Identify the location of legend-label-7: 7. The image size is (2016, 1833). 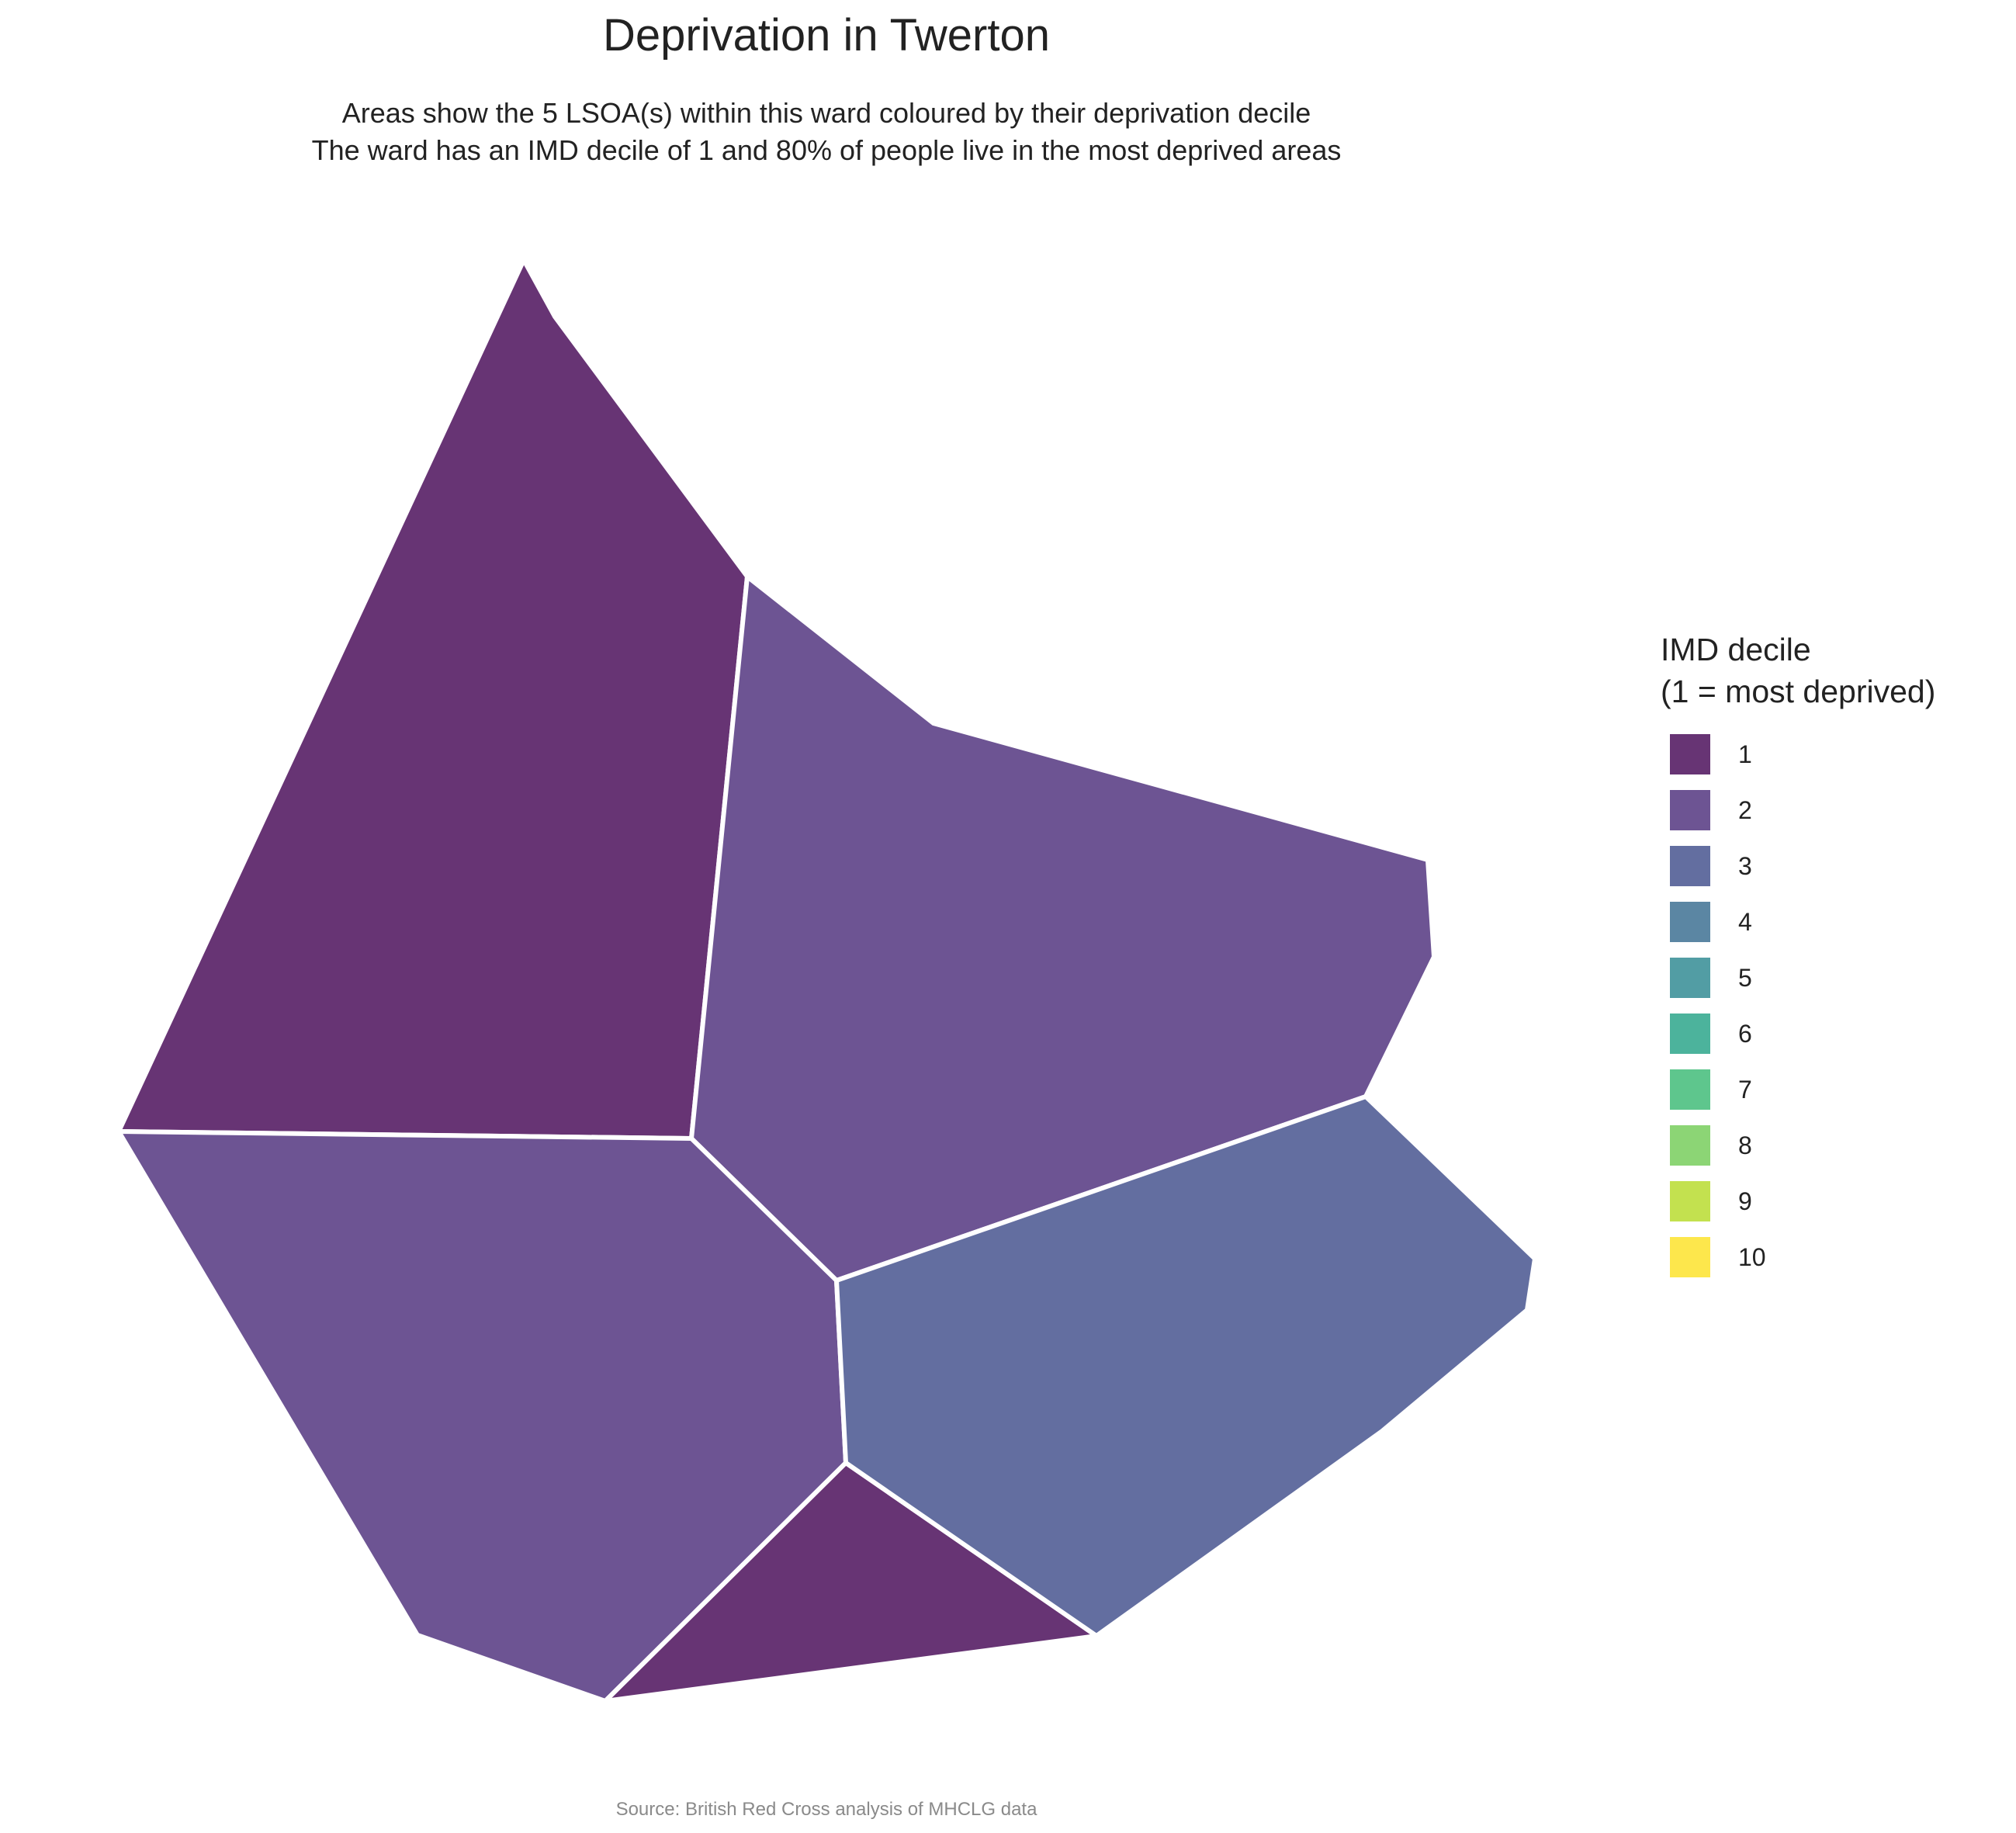
(1745, 1090).